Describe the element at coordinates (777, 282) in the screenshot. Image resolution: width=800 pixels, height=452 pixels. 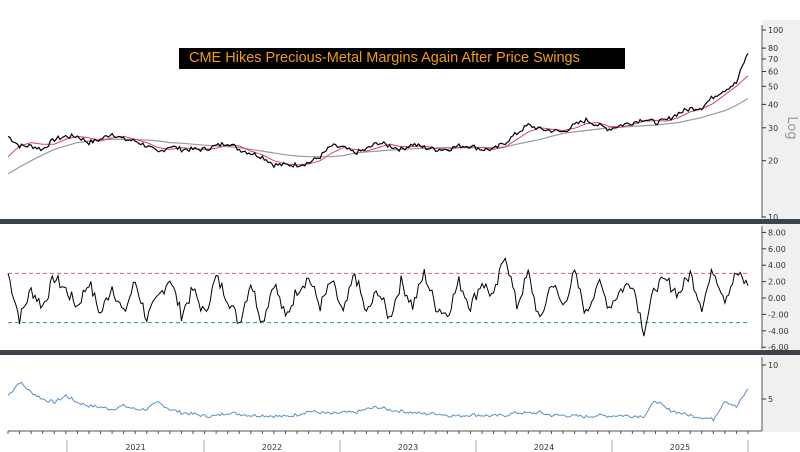
I see `oscillator-tick-label: 2.00` at that location.